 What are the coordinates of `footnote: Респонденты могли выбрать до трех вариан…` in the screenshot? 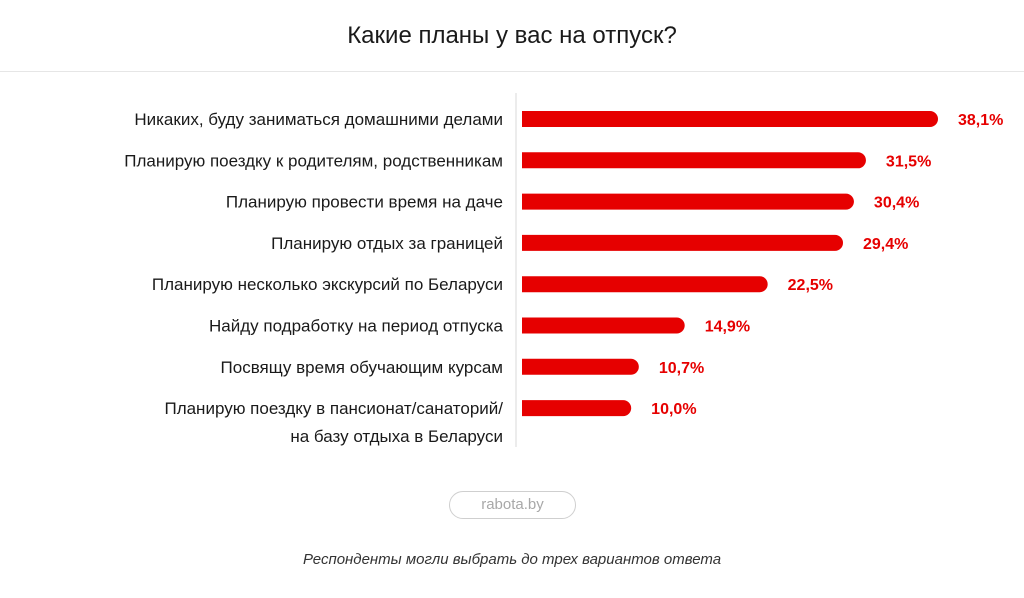 It's located at (512, 559).